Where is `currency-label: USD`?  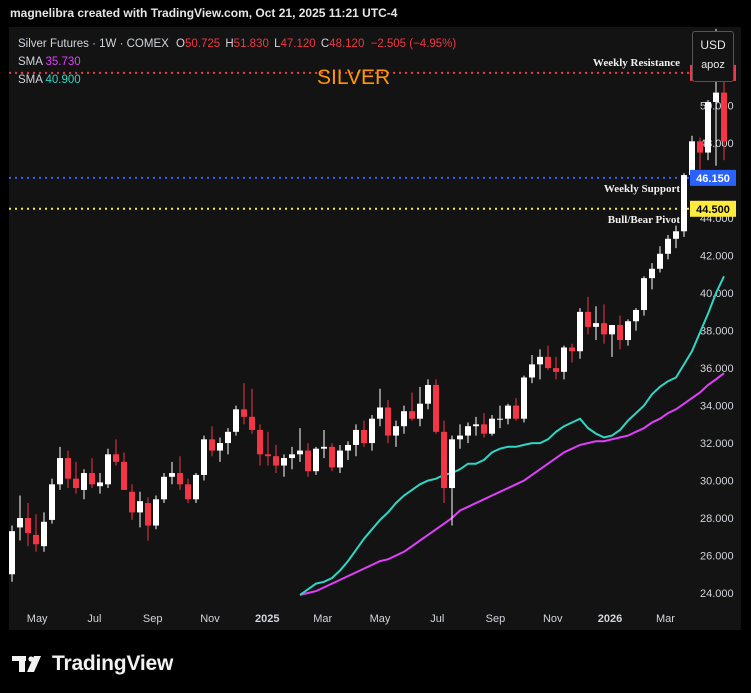 currency-label: USD is located at coordinates (713, 45).